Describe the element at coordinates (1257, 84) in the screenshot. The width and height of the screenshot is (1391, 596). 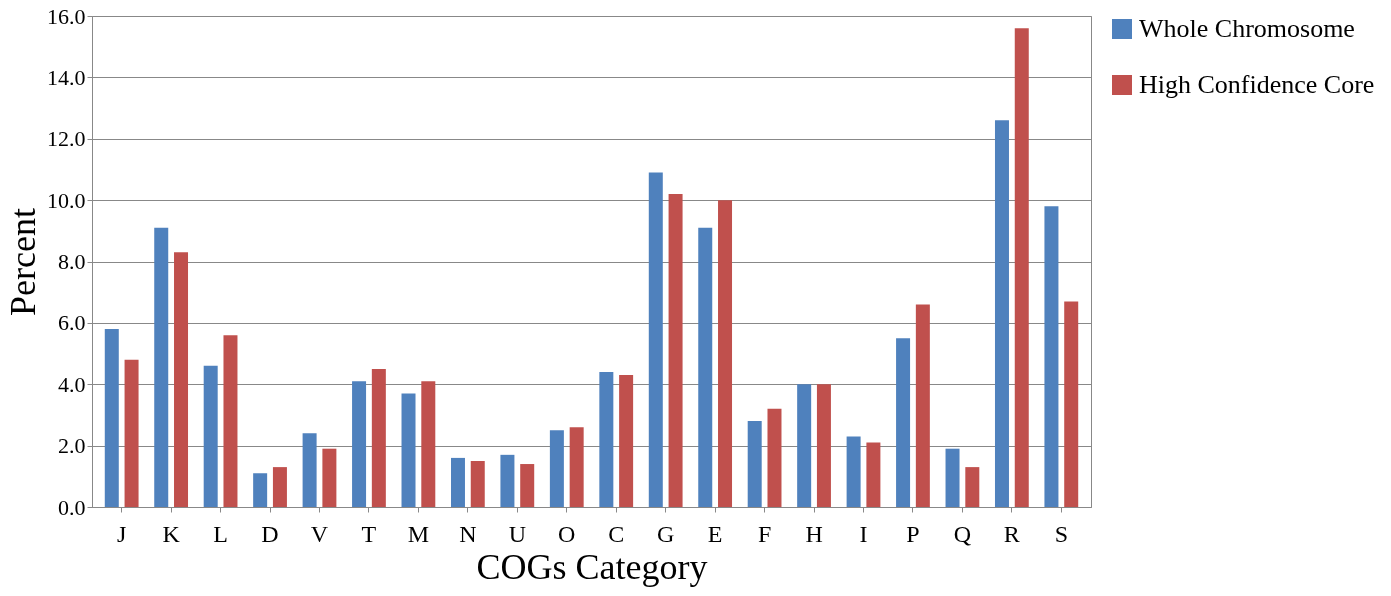
I see `legend-label: High Confidence Core` at that location.